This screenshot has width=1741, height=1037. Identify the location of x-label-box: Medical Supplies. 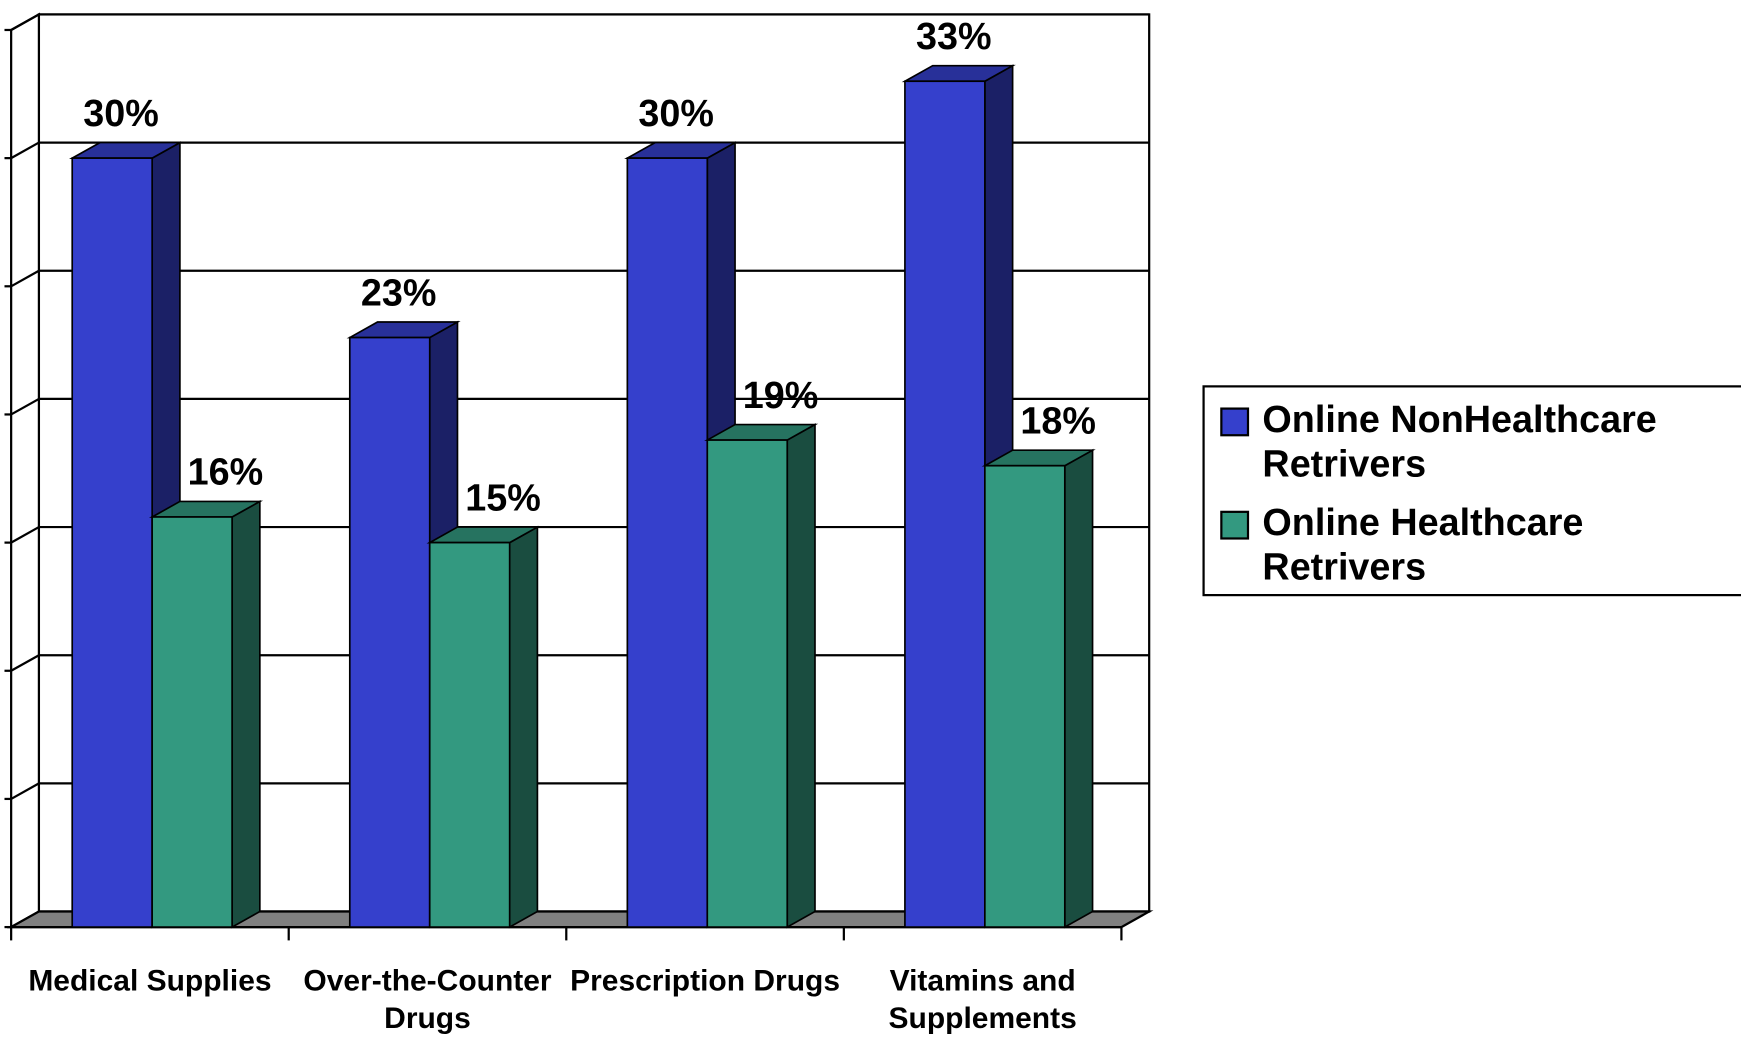
(150, 980).